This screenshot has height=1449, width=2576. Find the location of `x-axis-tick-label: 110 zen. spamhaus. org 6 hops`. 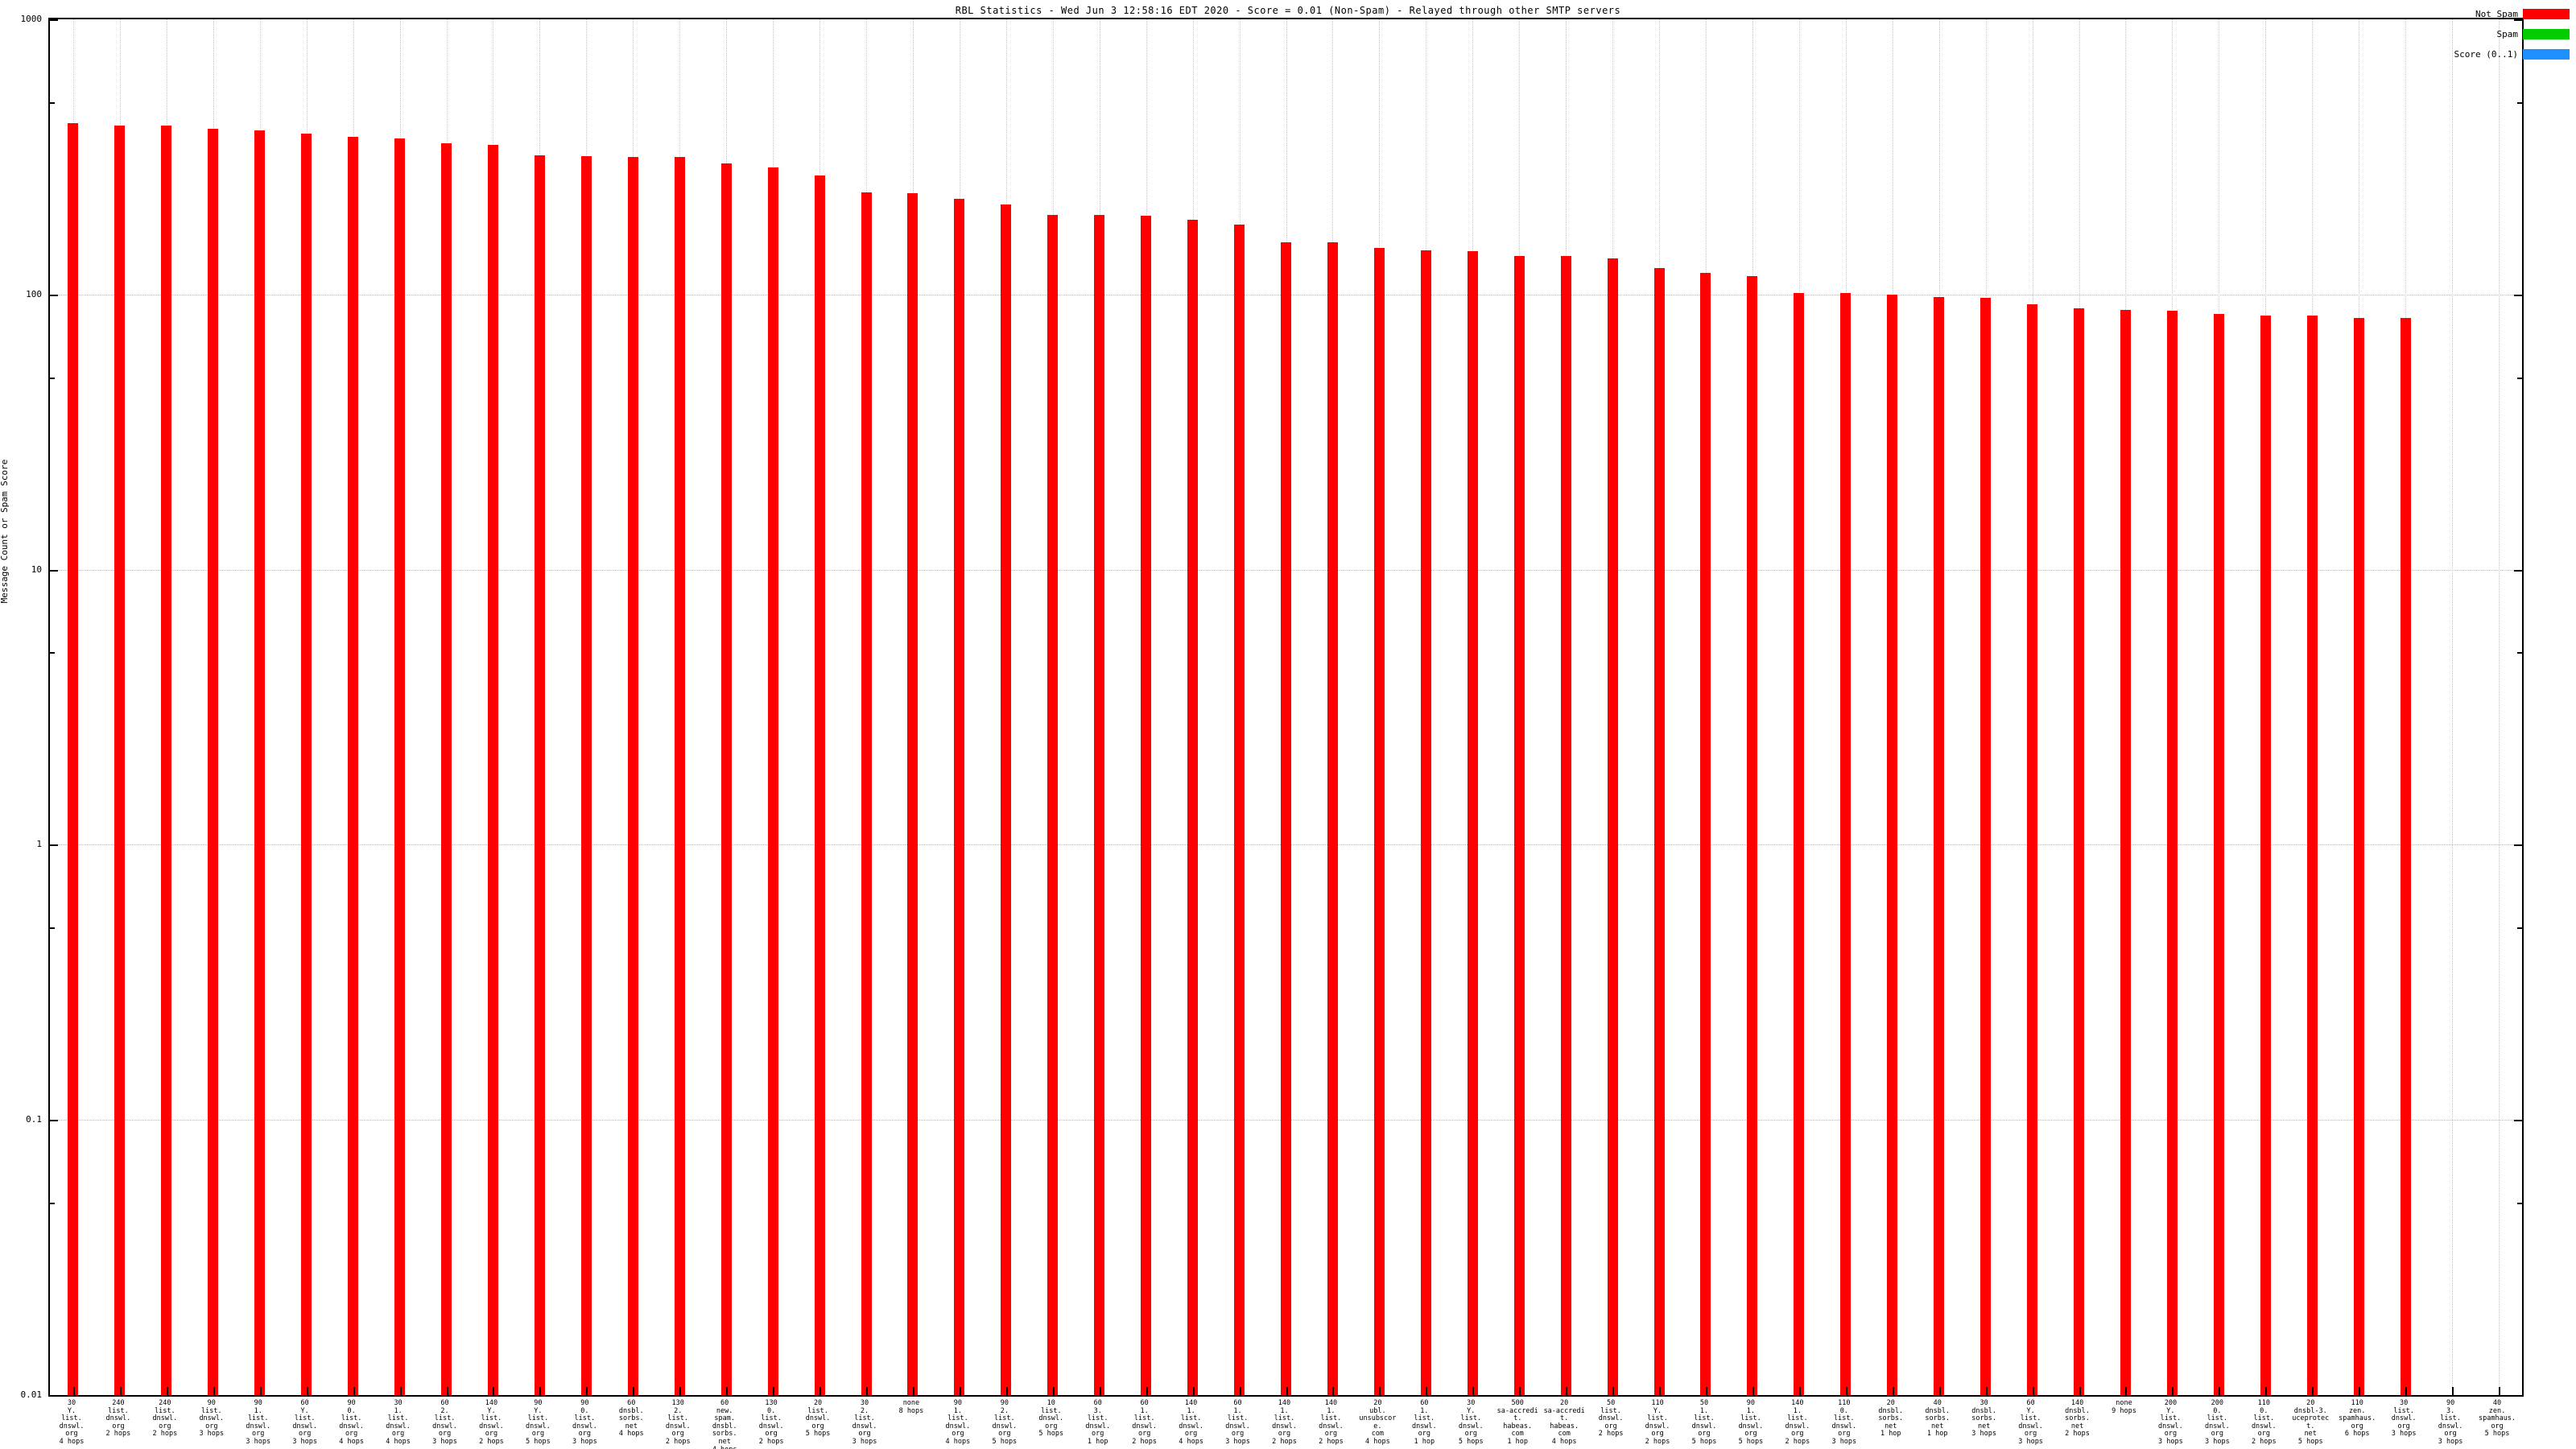

x-axis-tick-label: 110 zen. spamhaus. org 6 hops is located at coordinates (2357, 1419).